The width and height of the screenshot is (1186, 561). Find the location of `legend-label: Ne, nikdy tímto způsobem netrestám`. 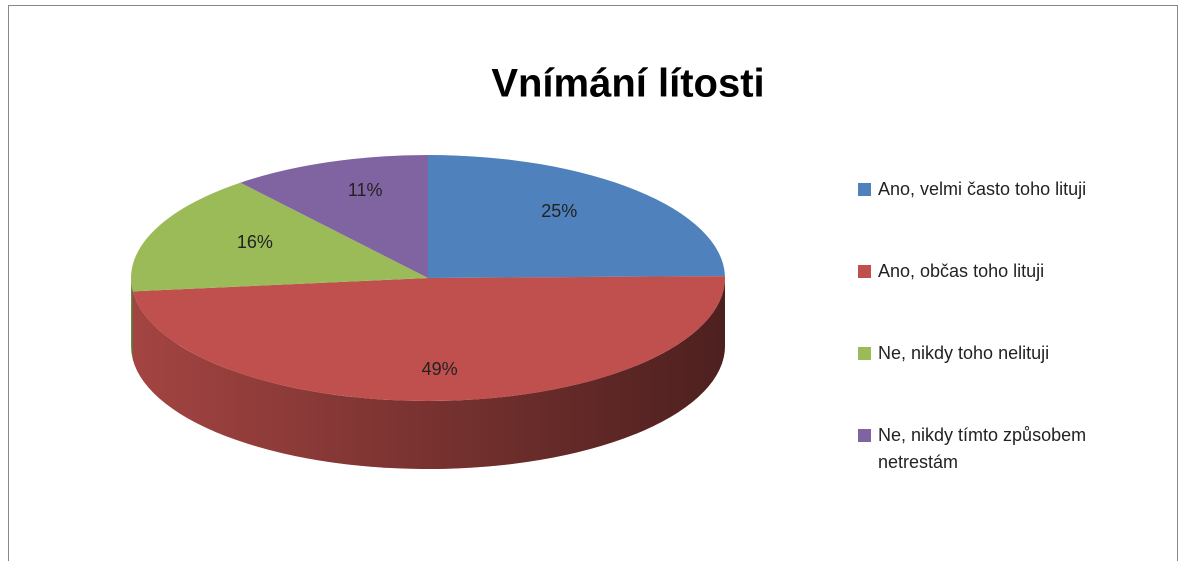

legend-label: Ne, nikdy tímto způsobem netrestám is located at coordinates (982, 448).